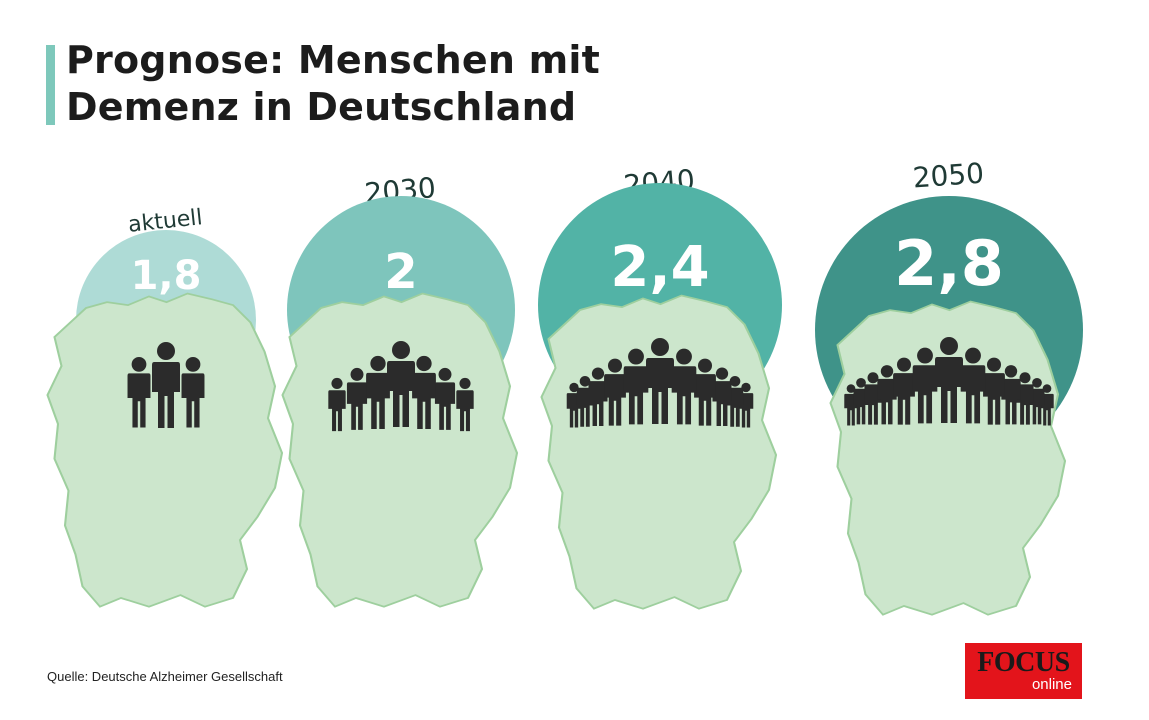 The width and height of the screenshot is (1149, 720). What do you see at coordinates (949, 263) in the screenshot?
I see `value-label-2050: 2,8` at bounding box center [949, 263].